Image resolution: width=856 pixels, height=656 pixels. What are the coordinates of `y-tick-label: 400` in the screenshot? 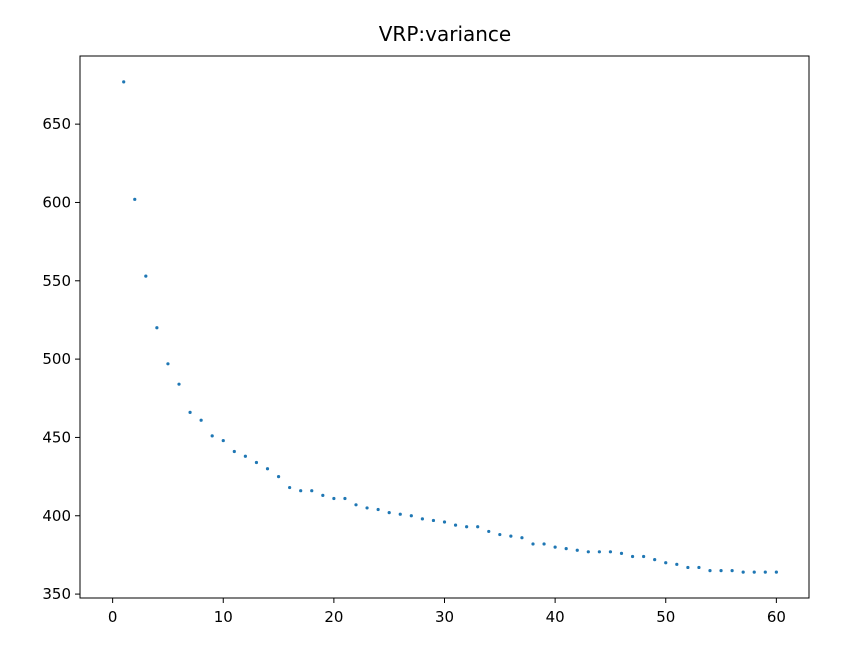 It's located at (56, 516).